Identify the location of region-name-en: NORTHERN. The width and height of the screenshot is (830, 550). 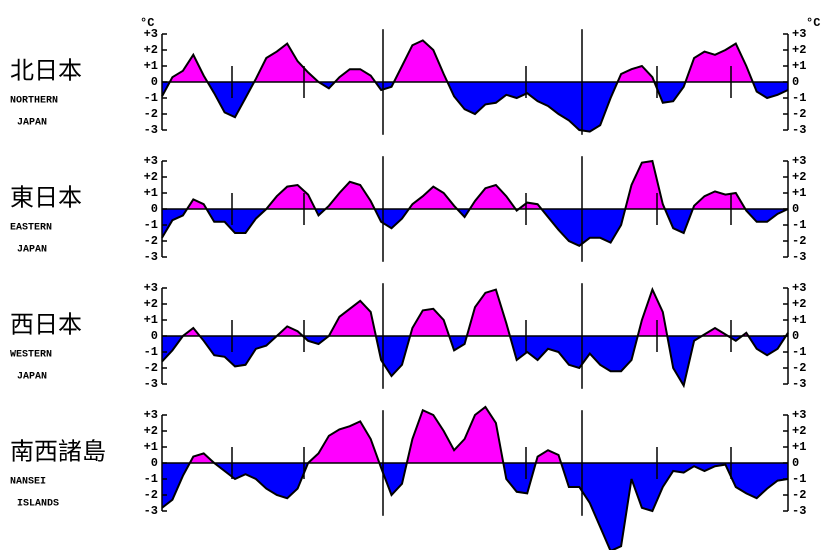
(34, 101).